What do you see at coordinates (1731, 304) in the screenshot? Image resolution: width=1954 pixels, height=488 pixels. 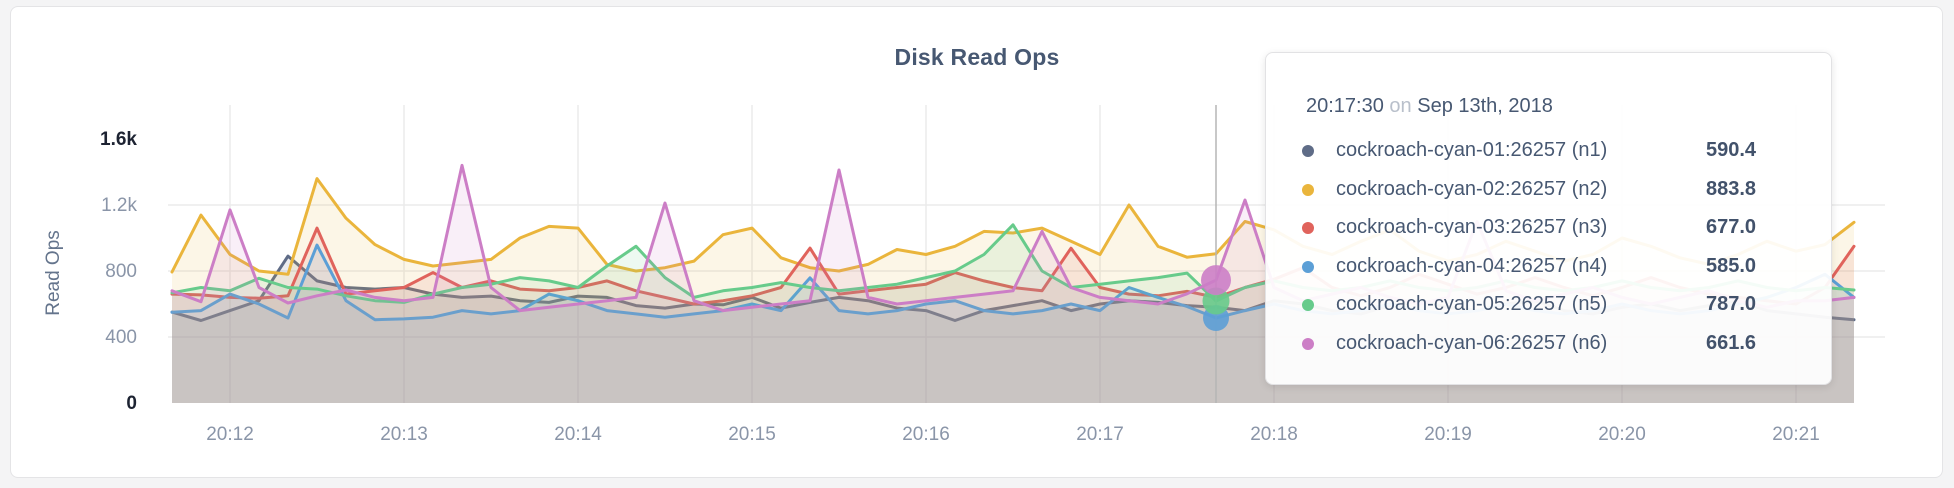 I see `tooltip-series-value: 787.0` at bounding box center [1731, 304].